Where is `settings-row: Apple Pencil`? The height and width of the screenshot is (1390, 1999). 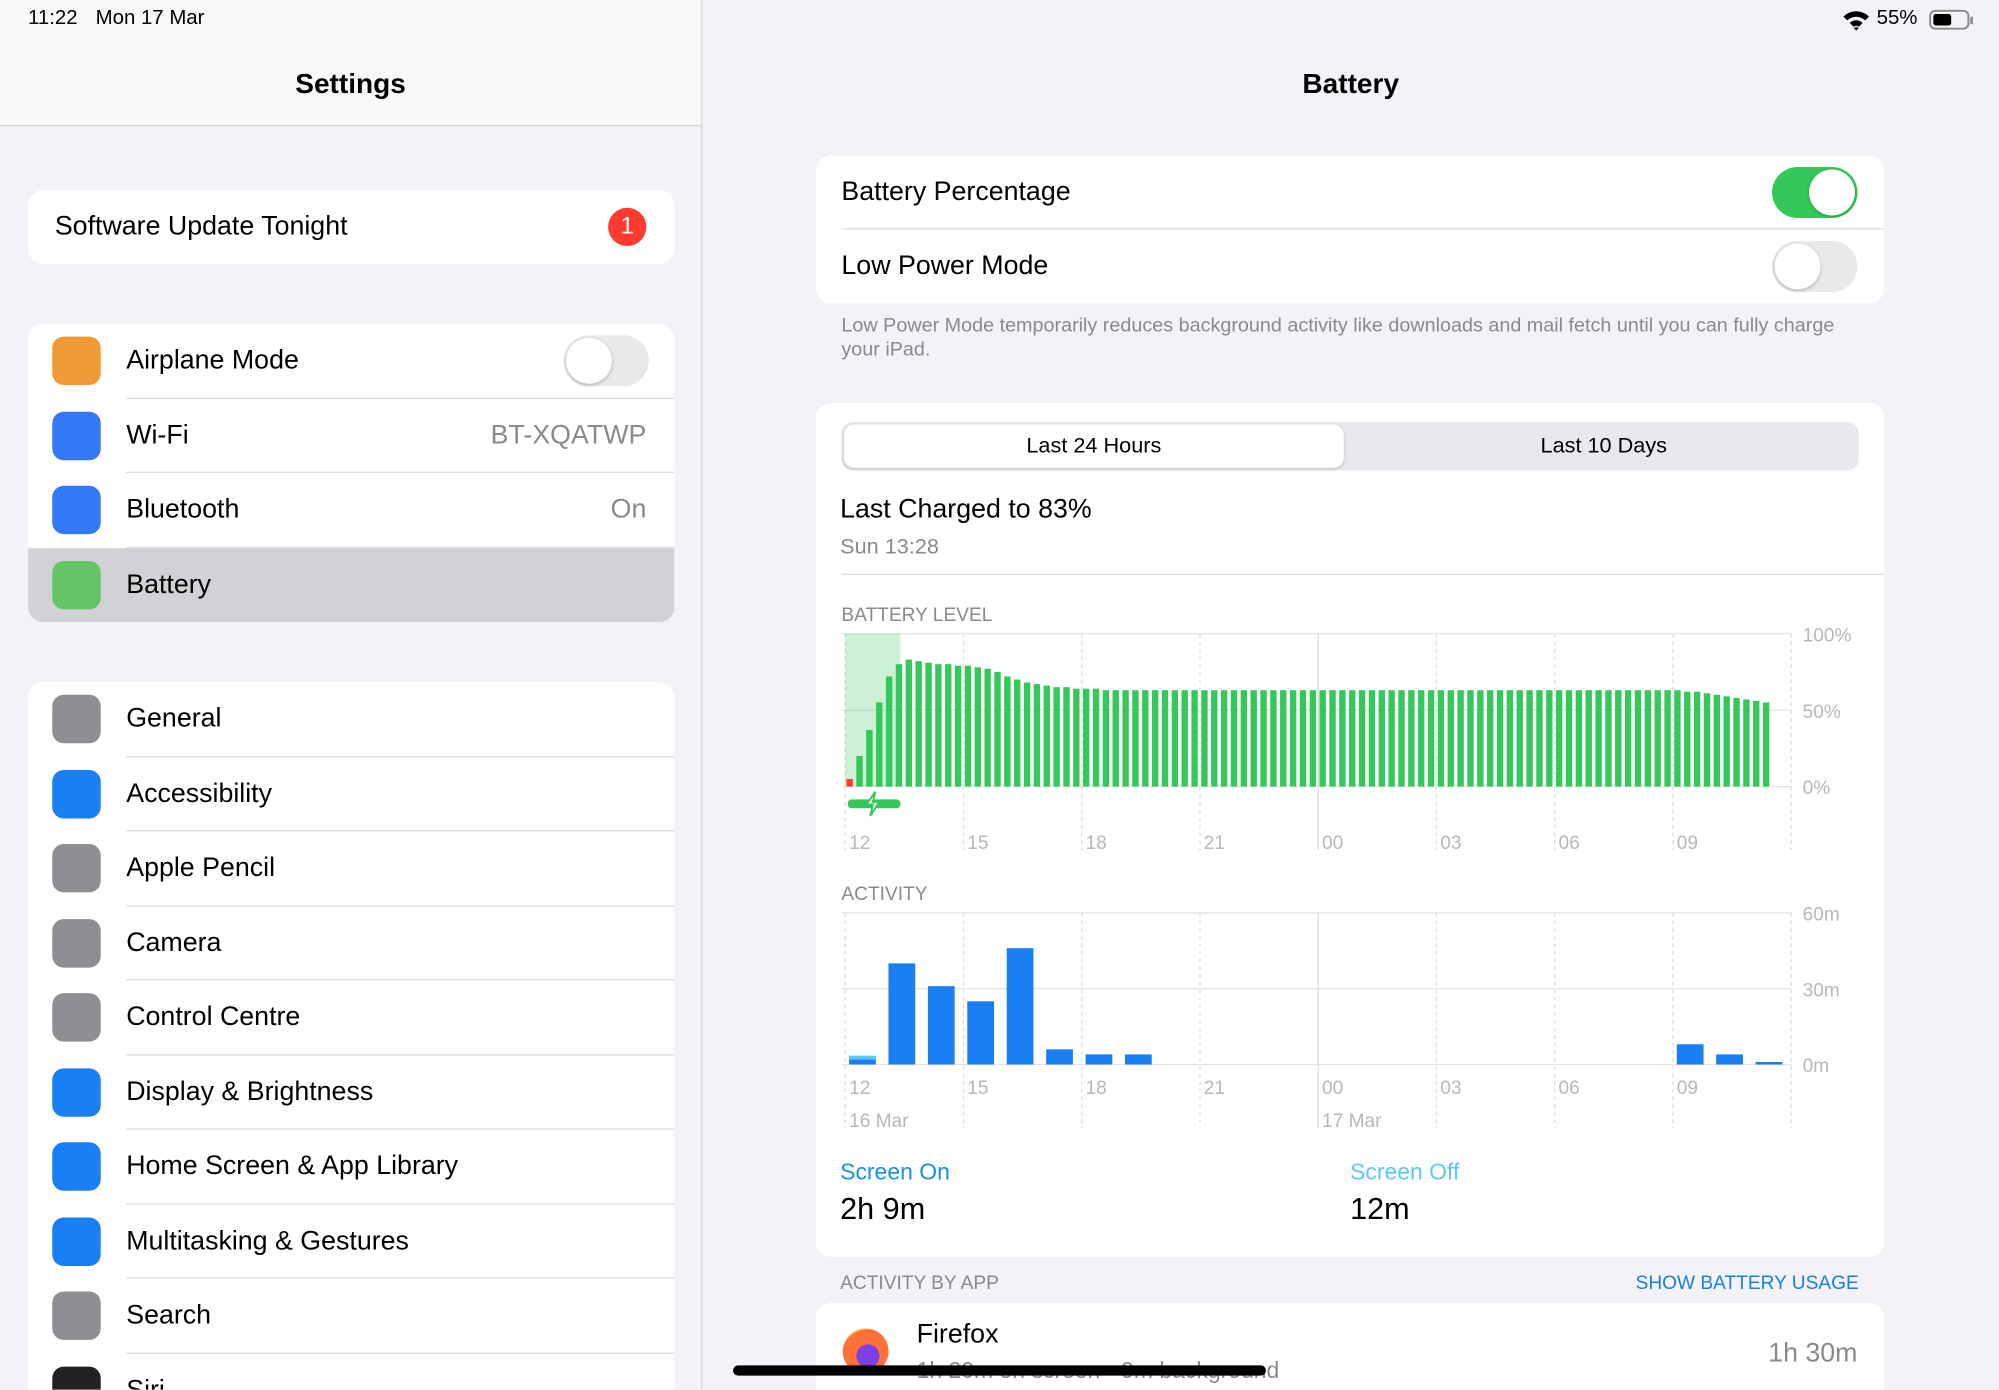 settings-row: Apple Pencil is located at coordinates (351, 868).